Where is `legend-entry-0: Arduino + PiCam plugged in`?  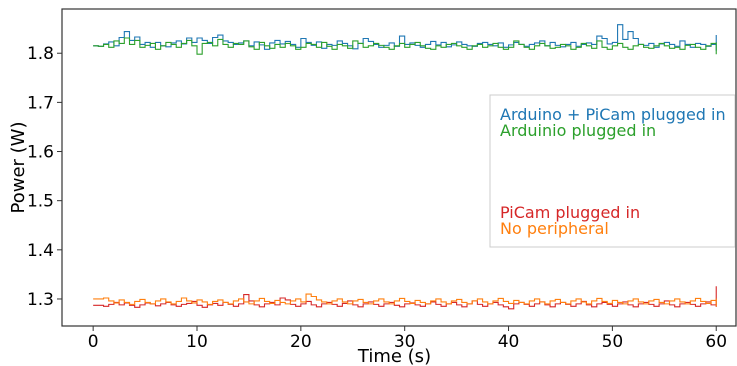
legend-entry-0: Arduino + PiCam plugged in is located at coordinates (613, 114).